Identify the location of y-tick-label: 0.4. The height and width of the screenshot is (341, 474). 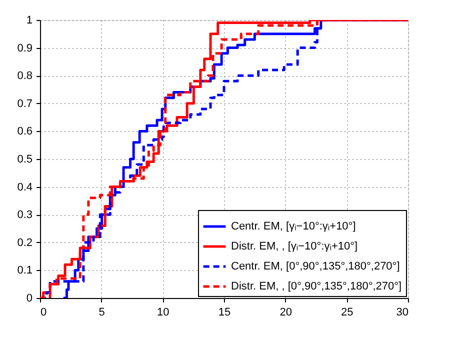
(24, 187).